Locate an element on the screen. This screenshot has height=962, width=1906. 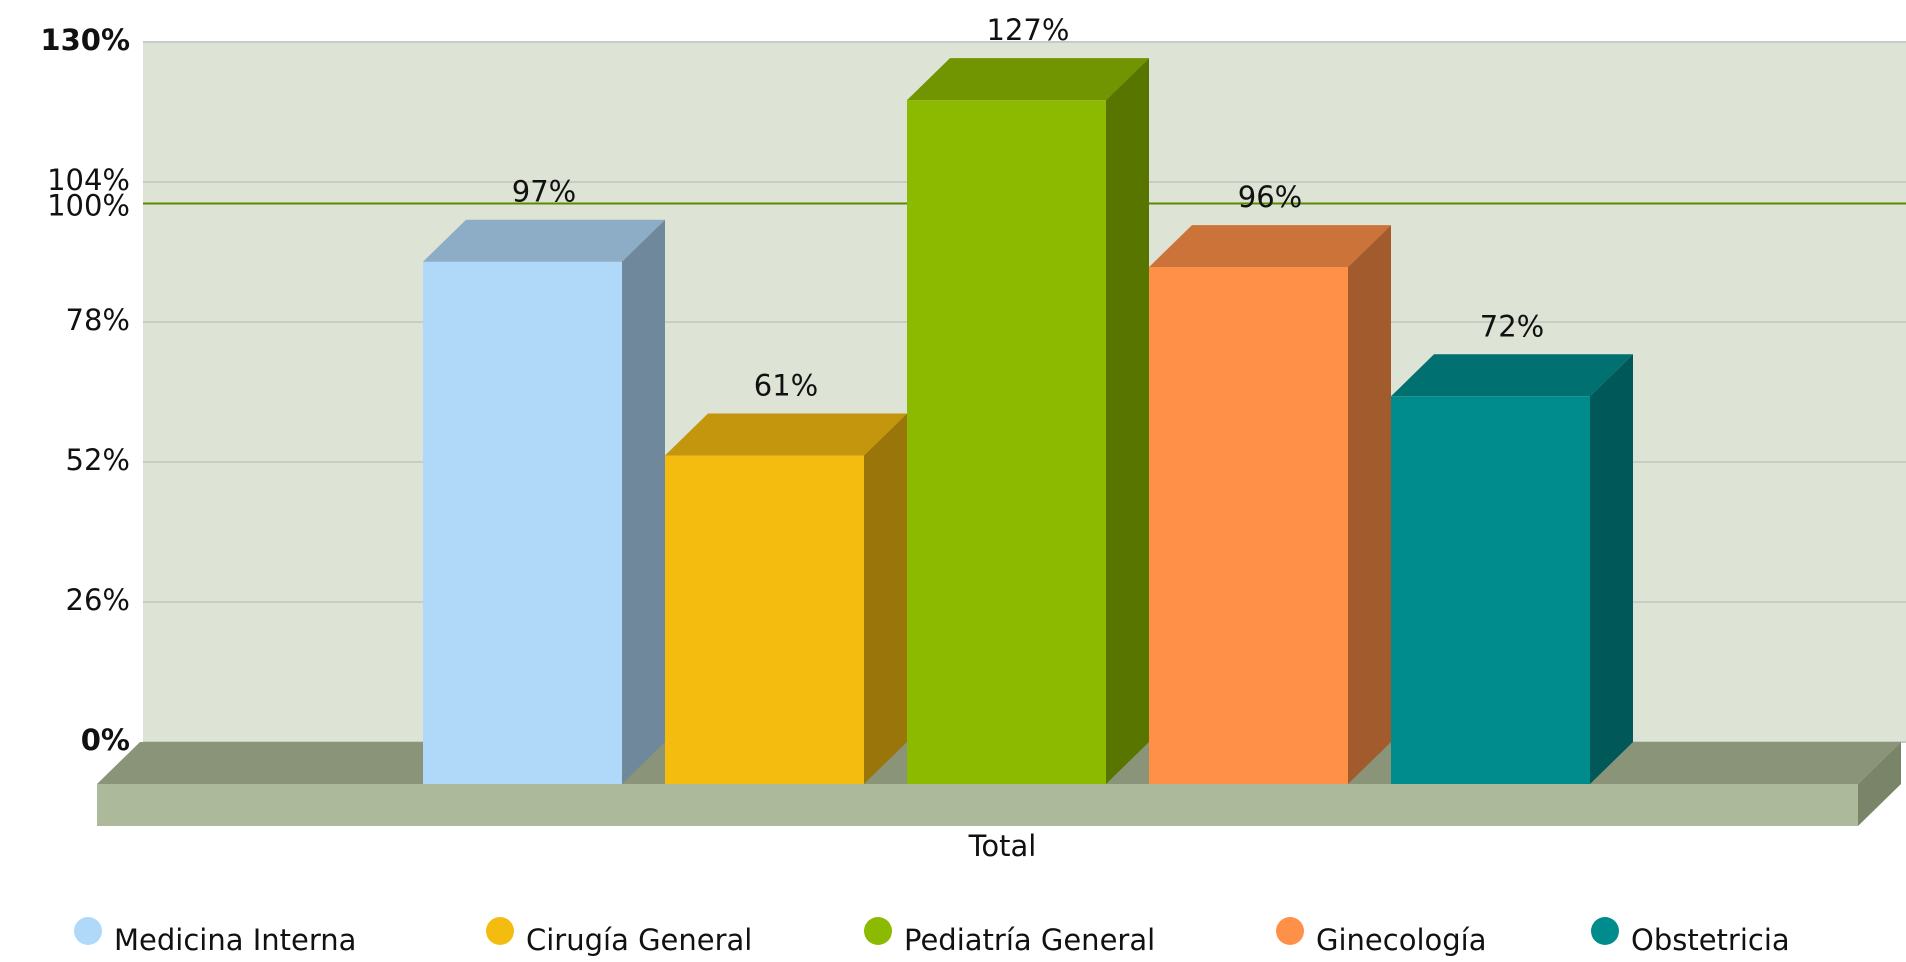
y-tick-label: 52% is located at coordinates (98, 460).